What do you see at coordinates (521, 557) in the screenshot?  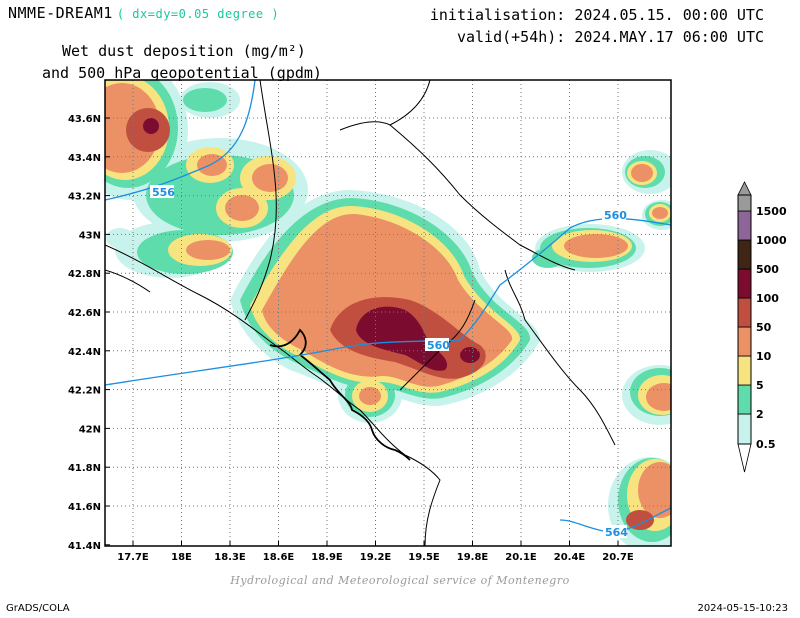 I see `lon-tick-label: 20.1E` at bounding box center [521, 557].